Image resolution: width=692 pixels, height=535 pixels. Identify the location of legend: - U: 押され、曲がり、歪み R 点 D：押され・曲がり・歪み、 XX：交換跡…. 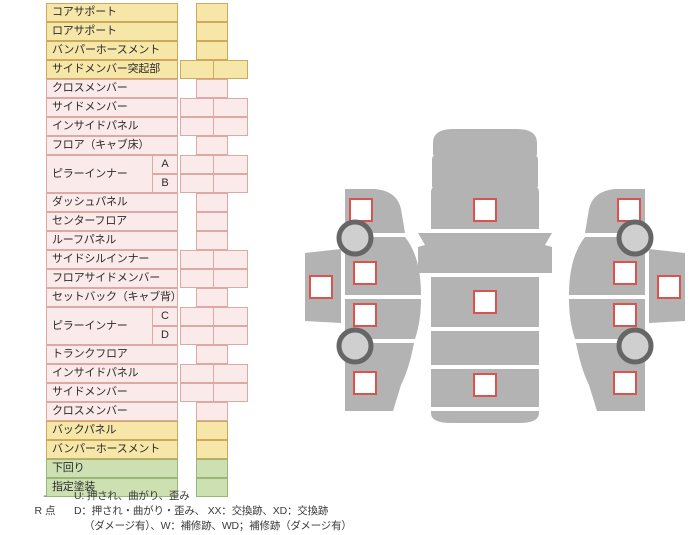
(194, 511).